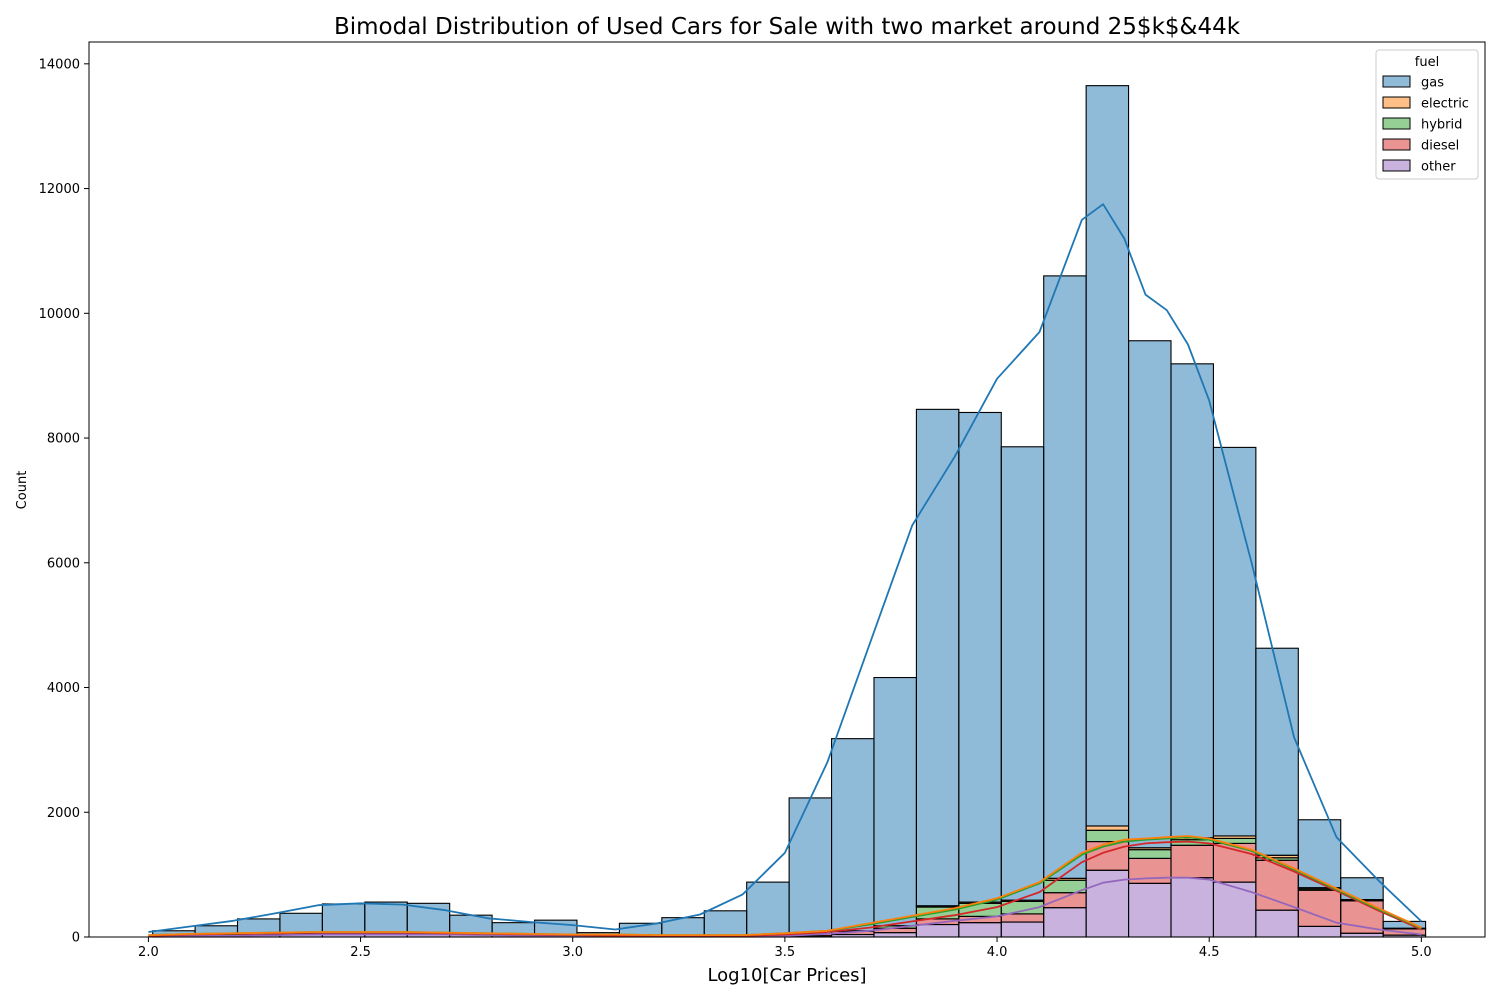 This screenshot has height=1000, width=1500. I want to click on x-axis: 2.0 2.5 3.0 3.5 4.0 4.5 5.0, so click(785, 948).